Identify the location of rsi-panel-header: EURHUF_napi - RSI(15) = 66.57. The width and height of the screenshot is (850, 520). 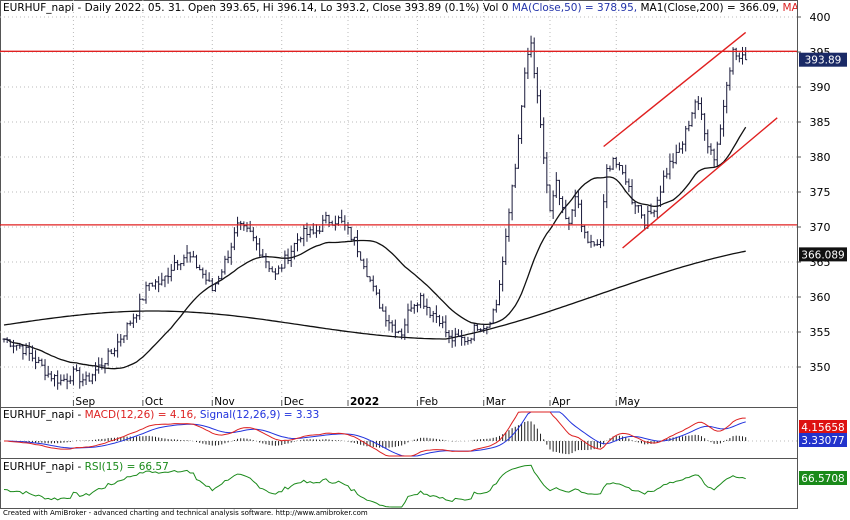
(86, 467).